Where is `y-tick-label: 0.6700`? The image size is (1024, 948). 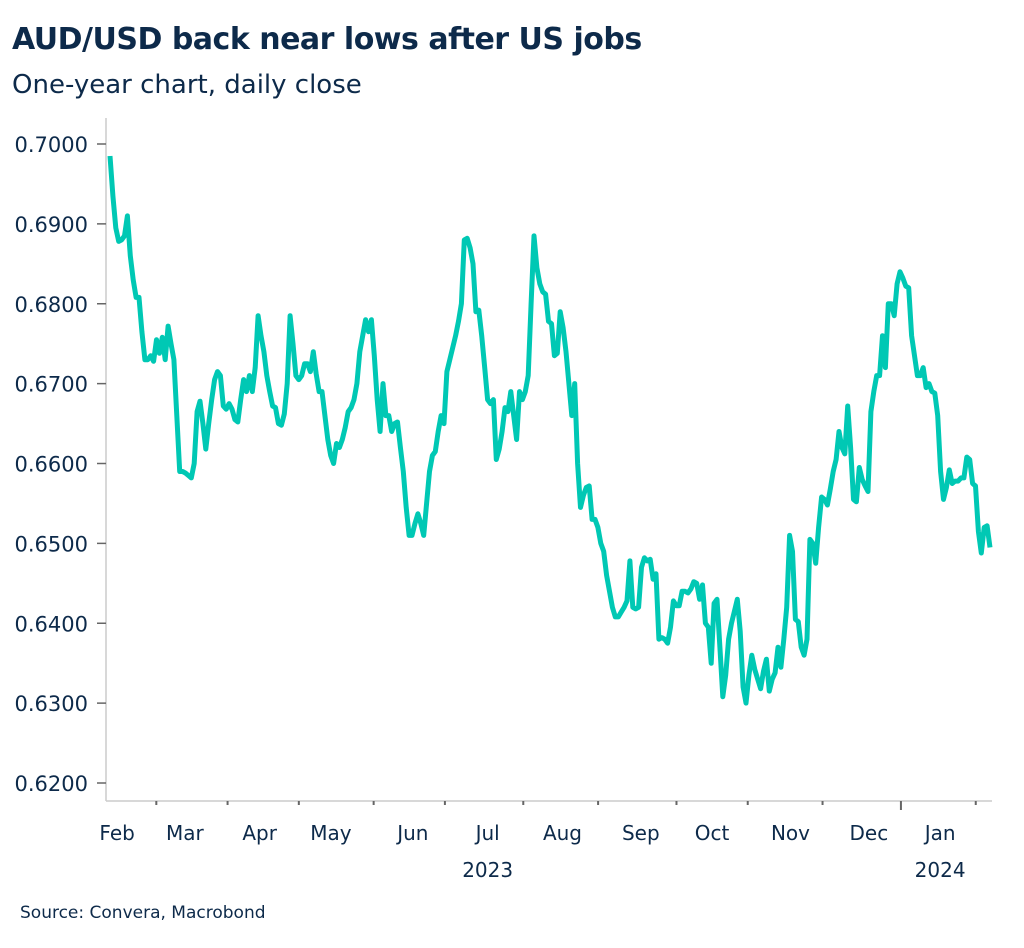
y-tick-label: 0.6700 is located at coordinates (51, 385).